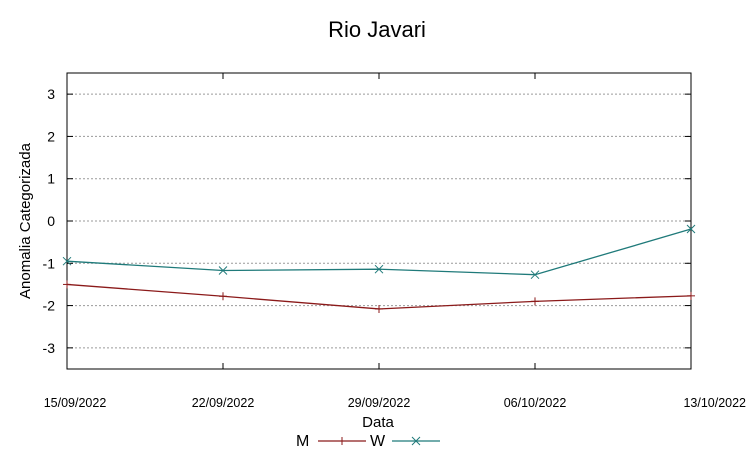 Image resolution: width=753 pixels, height=458 pixels. I want to click on series-line-W, so click(379, 252).